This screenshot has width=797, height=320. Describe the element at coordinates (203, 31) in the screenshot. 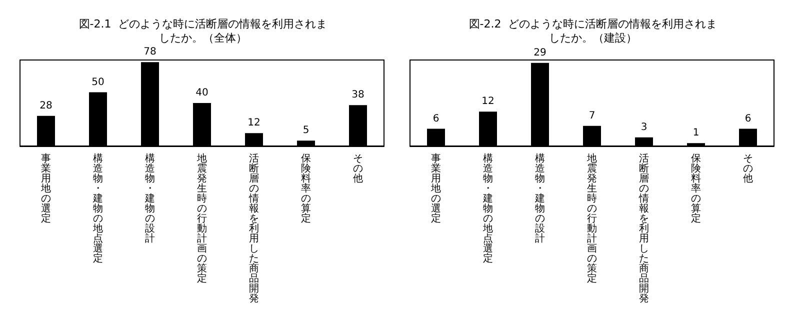

I see `chart-title: 図-2.1 どのような時に活断層の情報を利用されましたか。（全体）` at that location.